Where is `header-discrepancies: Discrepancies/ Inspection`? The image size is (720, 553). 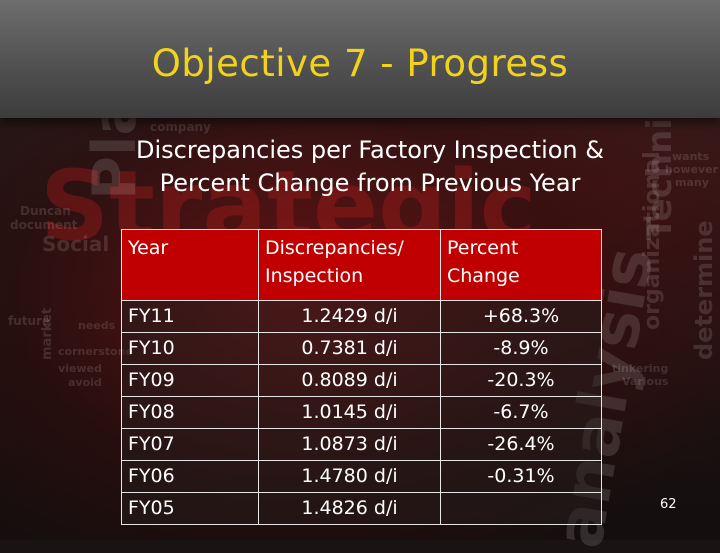
header-discrepancies: Discrepancies/ Inspection is located at coordinates (349, 265).